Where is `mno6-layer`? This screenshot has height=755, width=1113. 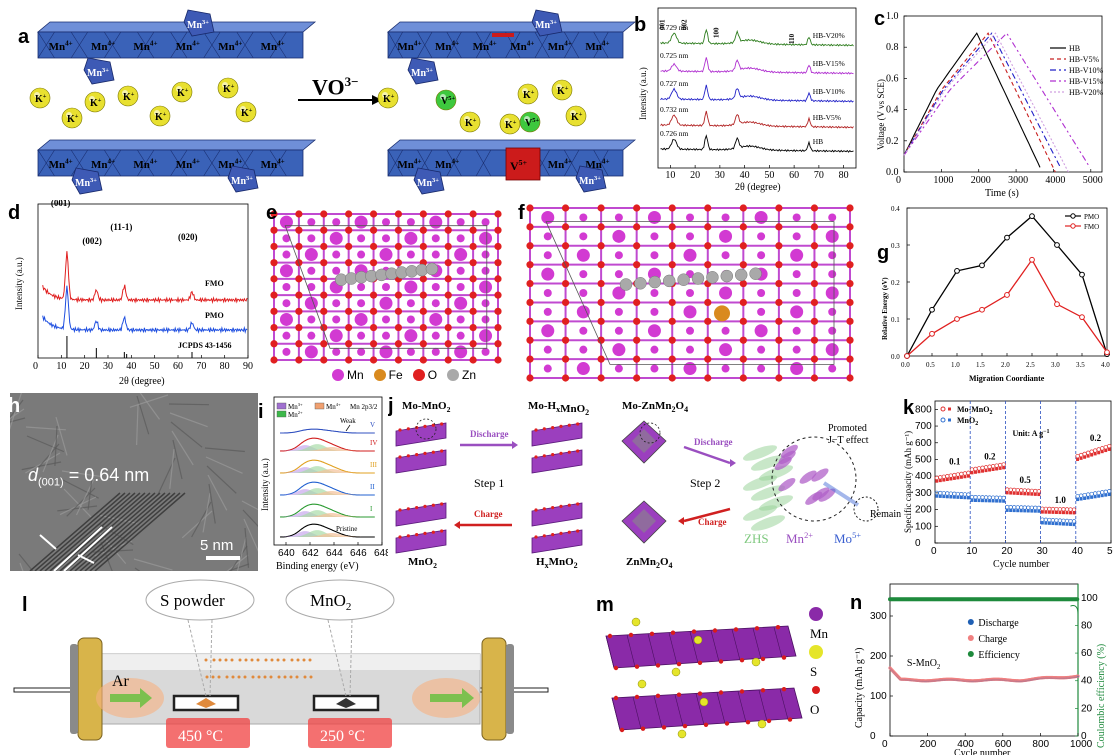
mno6-layer is located at coordinates (421, 461).